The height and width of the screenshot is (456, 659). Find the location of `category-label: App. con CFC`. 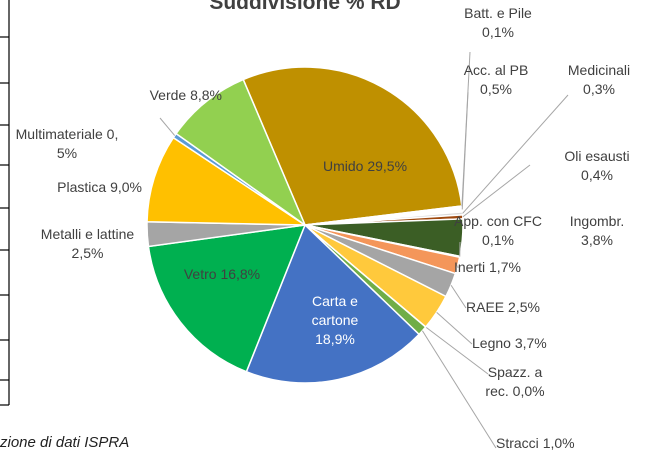

category-label: App. con CFC is located at coordinates (498, 221).